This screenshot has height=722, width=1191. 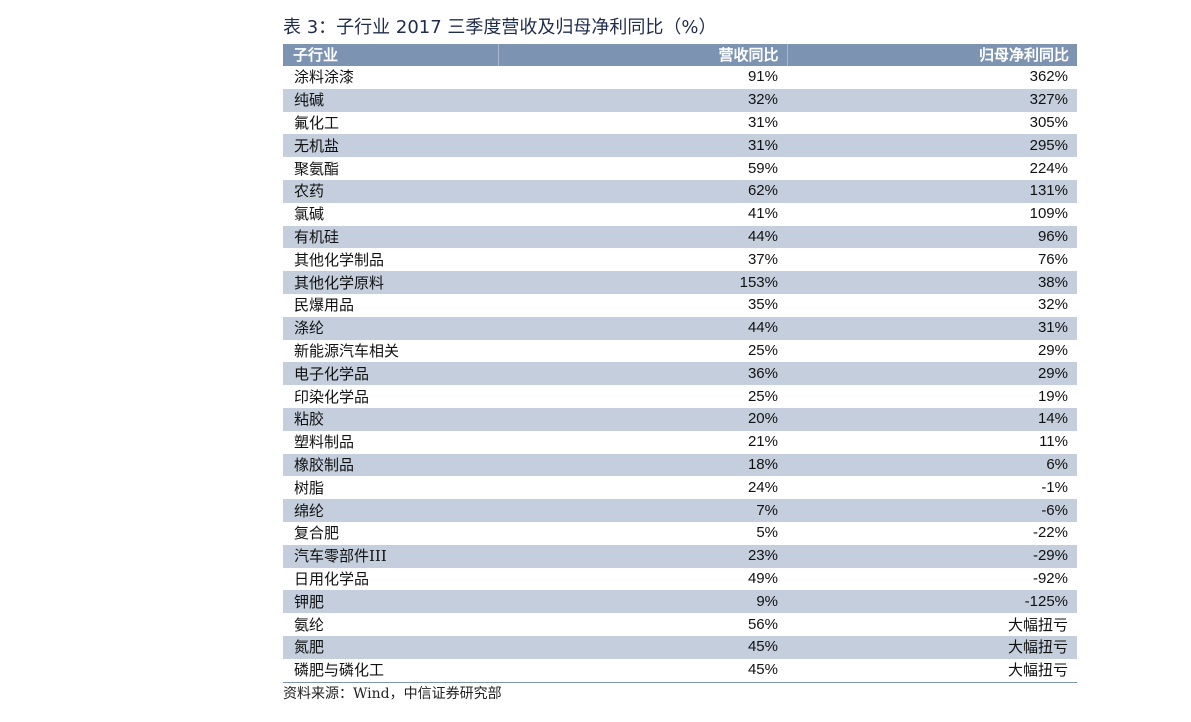 What do you see at coordinates (390, 191) in the screenshot?
I see `subindustry-name-cell: 农药` at bounding box center [390, 191].